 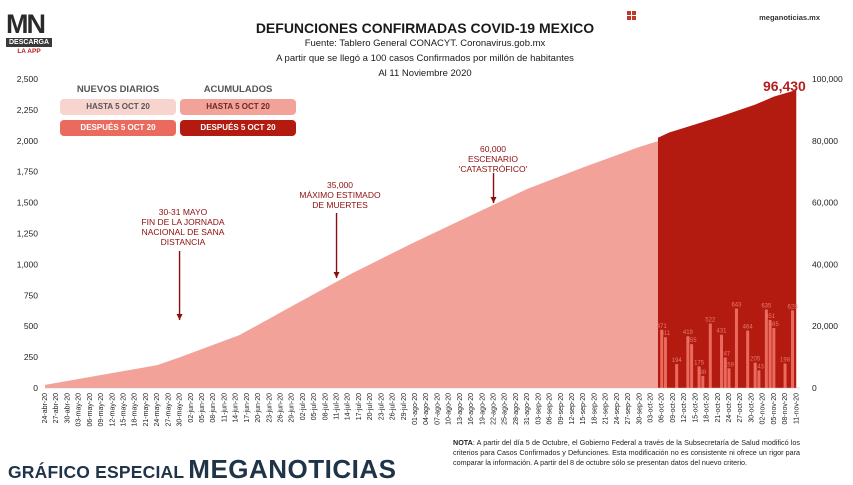 I want to click on x-tick-label: 21-oct-20, so click(x=718, y=408).